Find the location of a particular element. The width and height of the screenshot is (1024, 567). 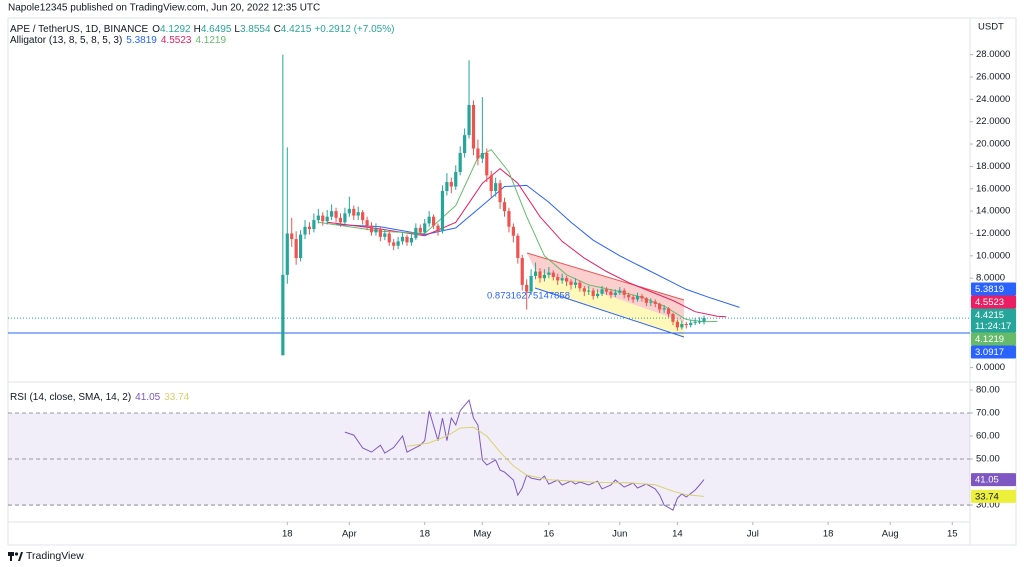

y-tick-label: 16.0000 is located at coordinates (993, 188).